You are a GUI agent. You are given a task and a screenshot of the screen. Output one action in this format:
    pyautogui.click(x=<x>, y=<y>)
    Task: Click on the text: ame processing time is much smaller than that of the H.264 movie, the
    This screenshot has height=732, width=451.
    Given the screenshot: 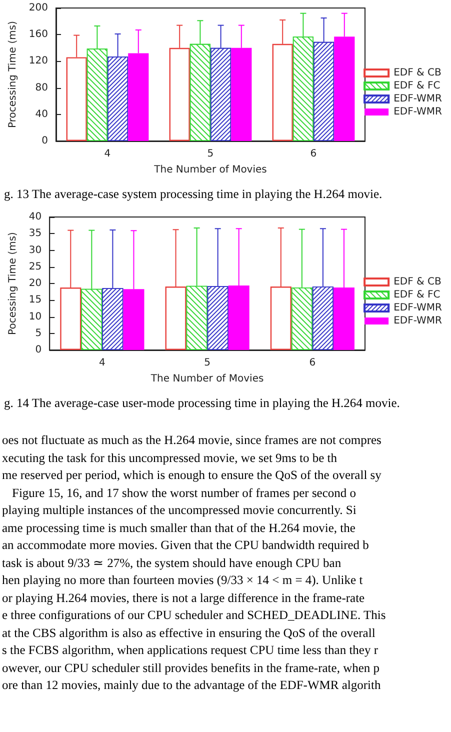 What is the action you would take?
    pyautogui.click(x=179, y=528)
    